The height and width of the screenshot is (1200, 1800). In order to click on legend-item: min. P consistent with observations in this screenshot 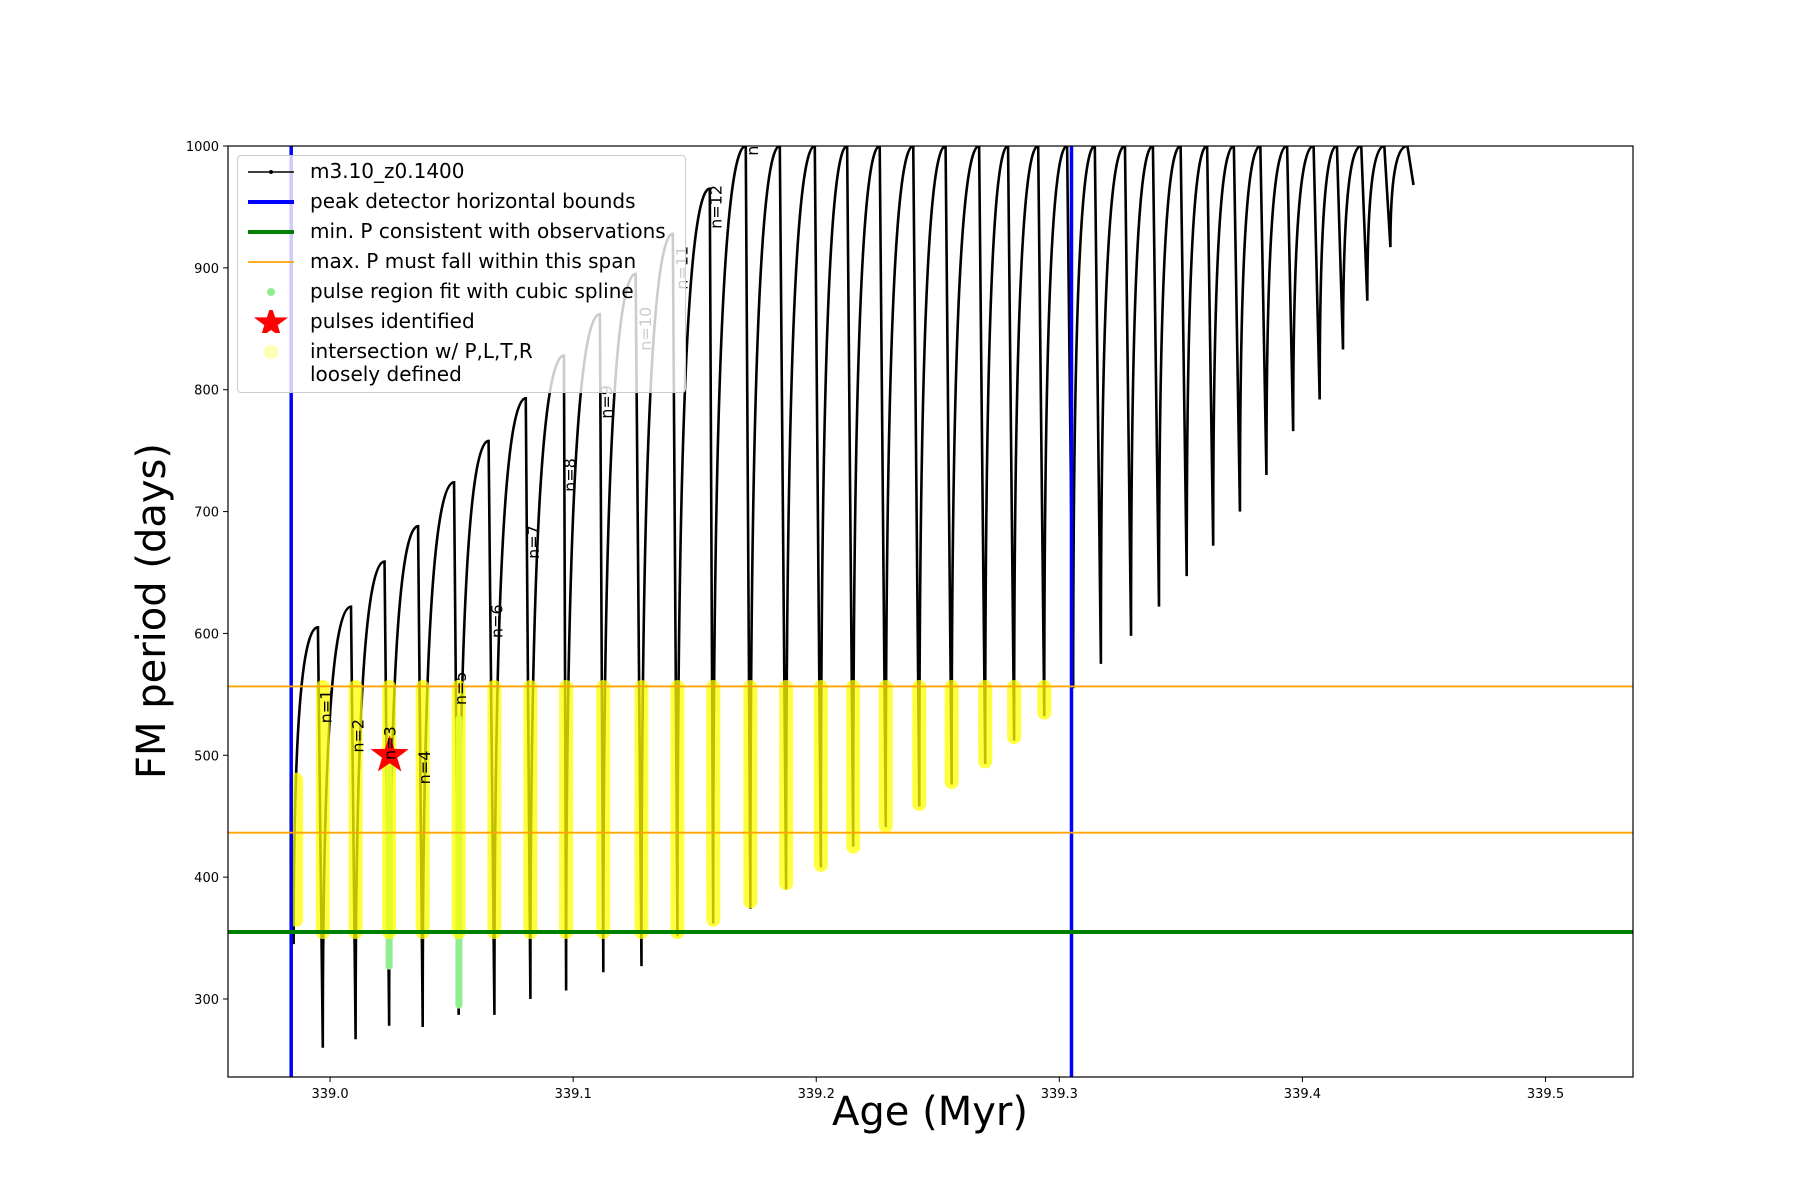, I will do `click(461, 231)`.